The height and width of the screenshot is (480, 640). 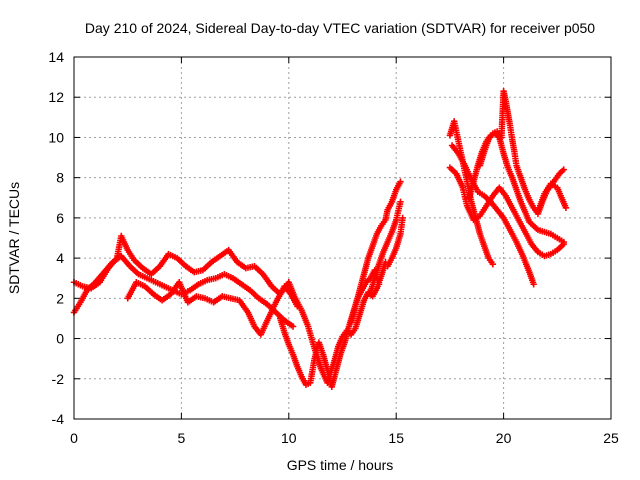 I want to click on x-tick-labels: 0 5 10 15 20 25, so click(x=344, y=438).